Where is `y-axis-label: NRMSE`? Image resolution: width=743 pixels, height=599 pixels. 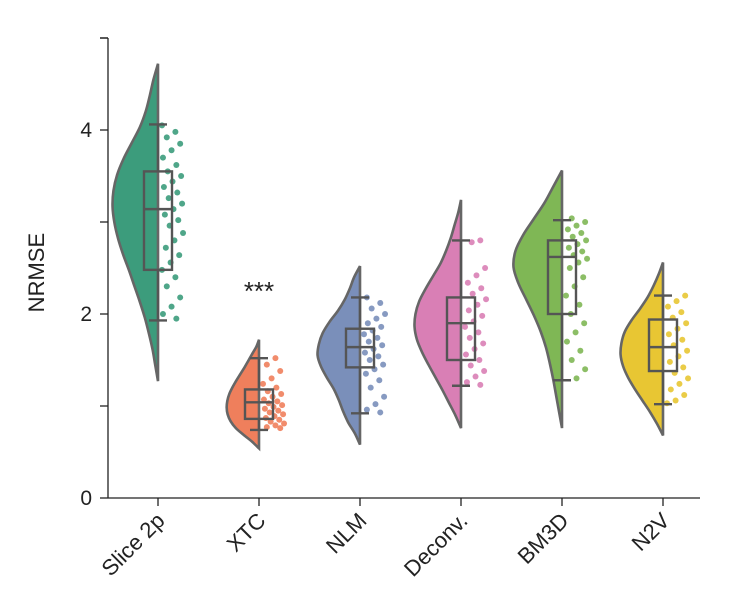
y-axis-label: NRMSE is located at coordinates (36, 272).